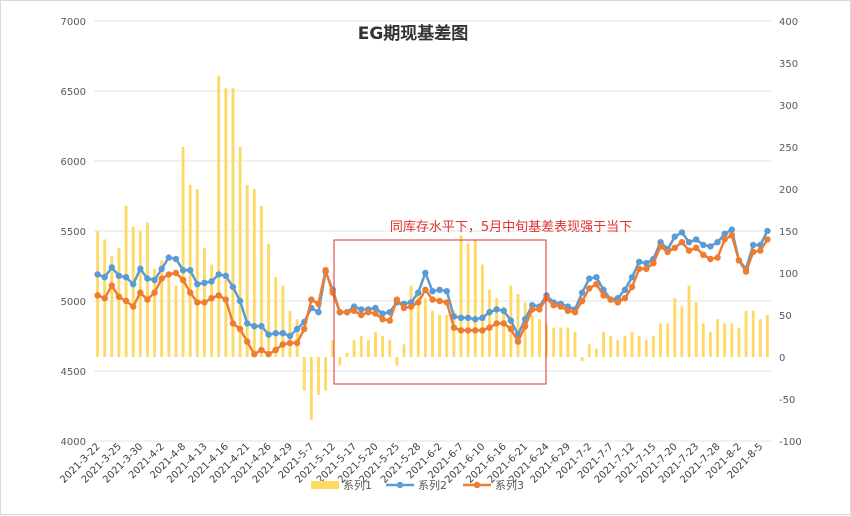  Describe the element at coordinates (73, 232) in the screenshot. I see `y-tick-label: 5500` at that location.